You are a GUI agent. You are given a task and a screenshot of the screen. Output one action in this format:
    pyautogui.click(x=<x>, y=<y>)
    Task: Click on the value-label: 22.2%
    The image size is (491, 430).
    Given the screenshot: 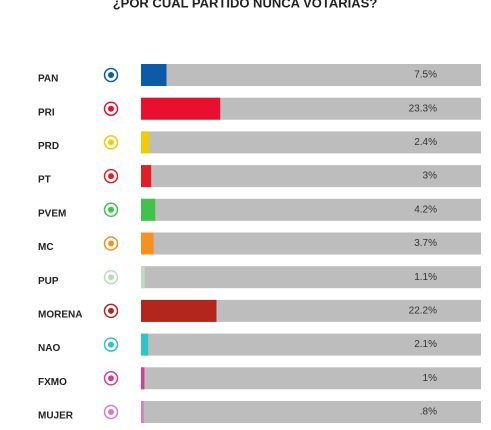 What is the action you would take?
    pyautogui.click(x=423, y=311)
    